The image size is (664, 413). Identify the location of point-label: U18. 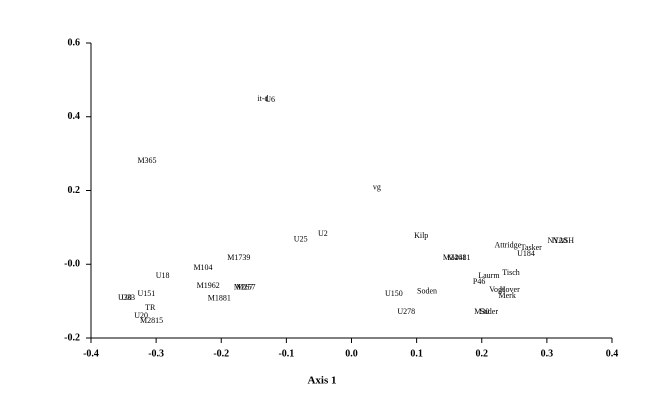
(163, 275).